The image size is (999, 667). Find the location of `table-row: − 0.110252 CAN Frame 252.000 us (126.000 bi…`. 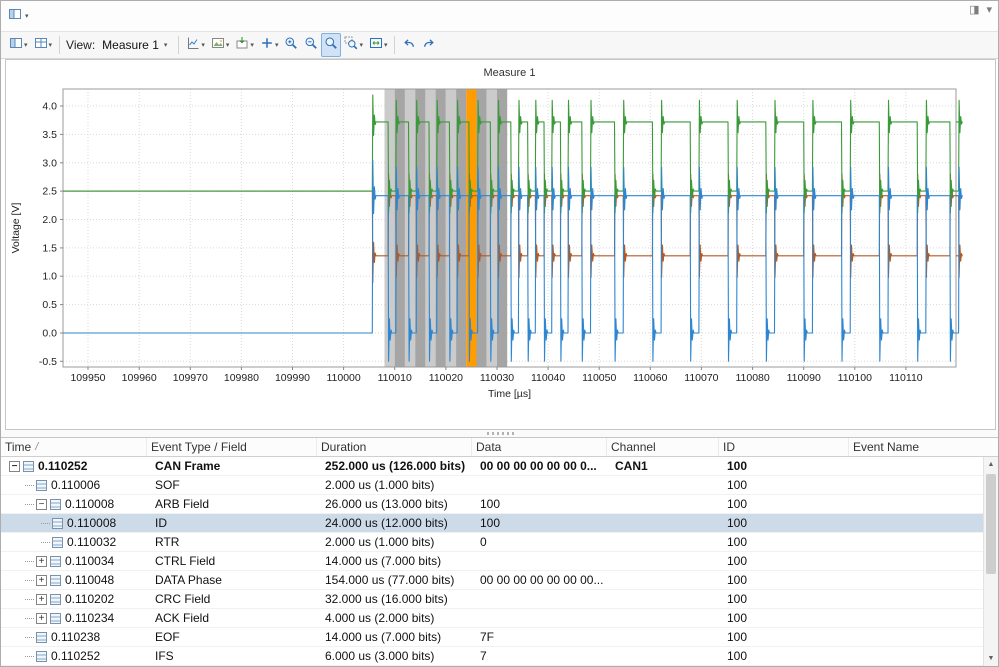

table-row: − 0.110252 CAN Frame 252.000 us (126.000 bi… is located at coordinates (492, 466).